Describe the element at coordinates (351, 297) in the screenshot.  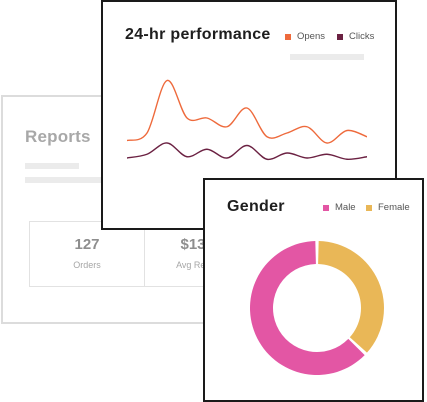
I see `donut-slice-female` at that location.